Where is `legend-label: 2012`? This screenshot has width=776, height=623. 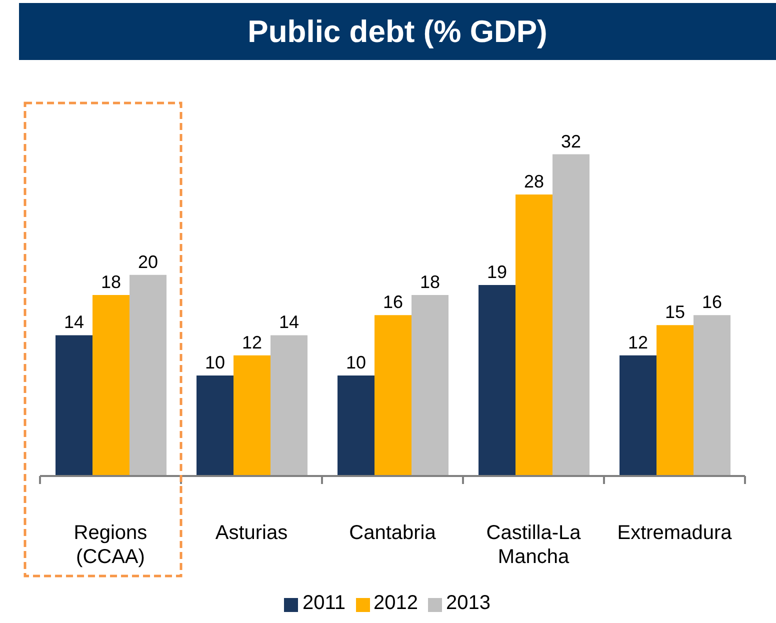 legend-label: 2012 is located at coordinates (396, 603).